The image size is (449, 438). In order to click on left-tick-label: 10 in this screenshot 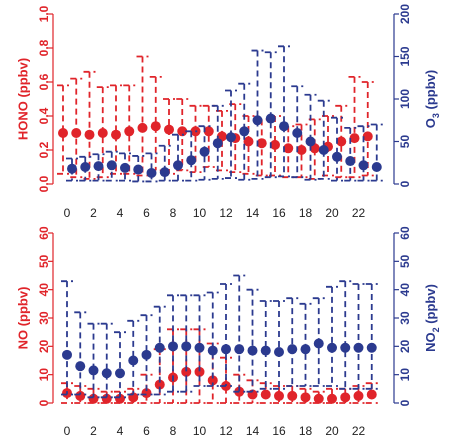, I will do `click(44, 375)`.